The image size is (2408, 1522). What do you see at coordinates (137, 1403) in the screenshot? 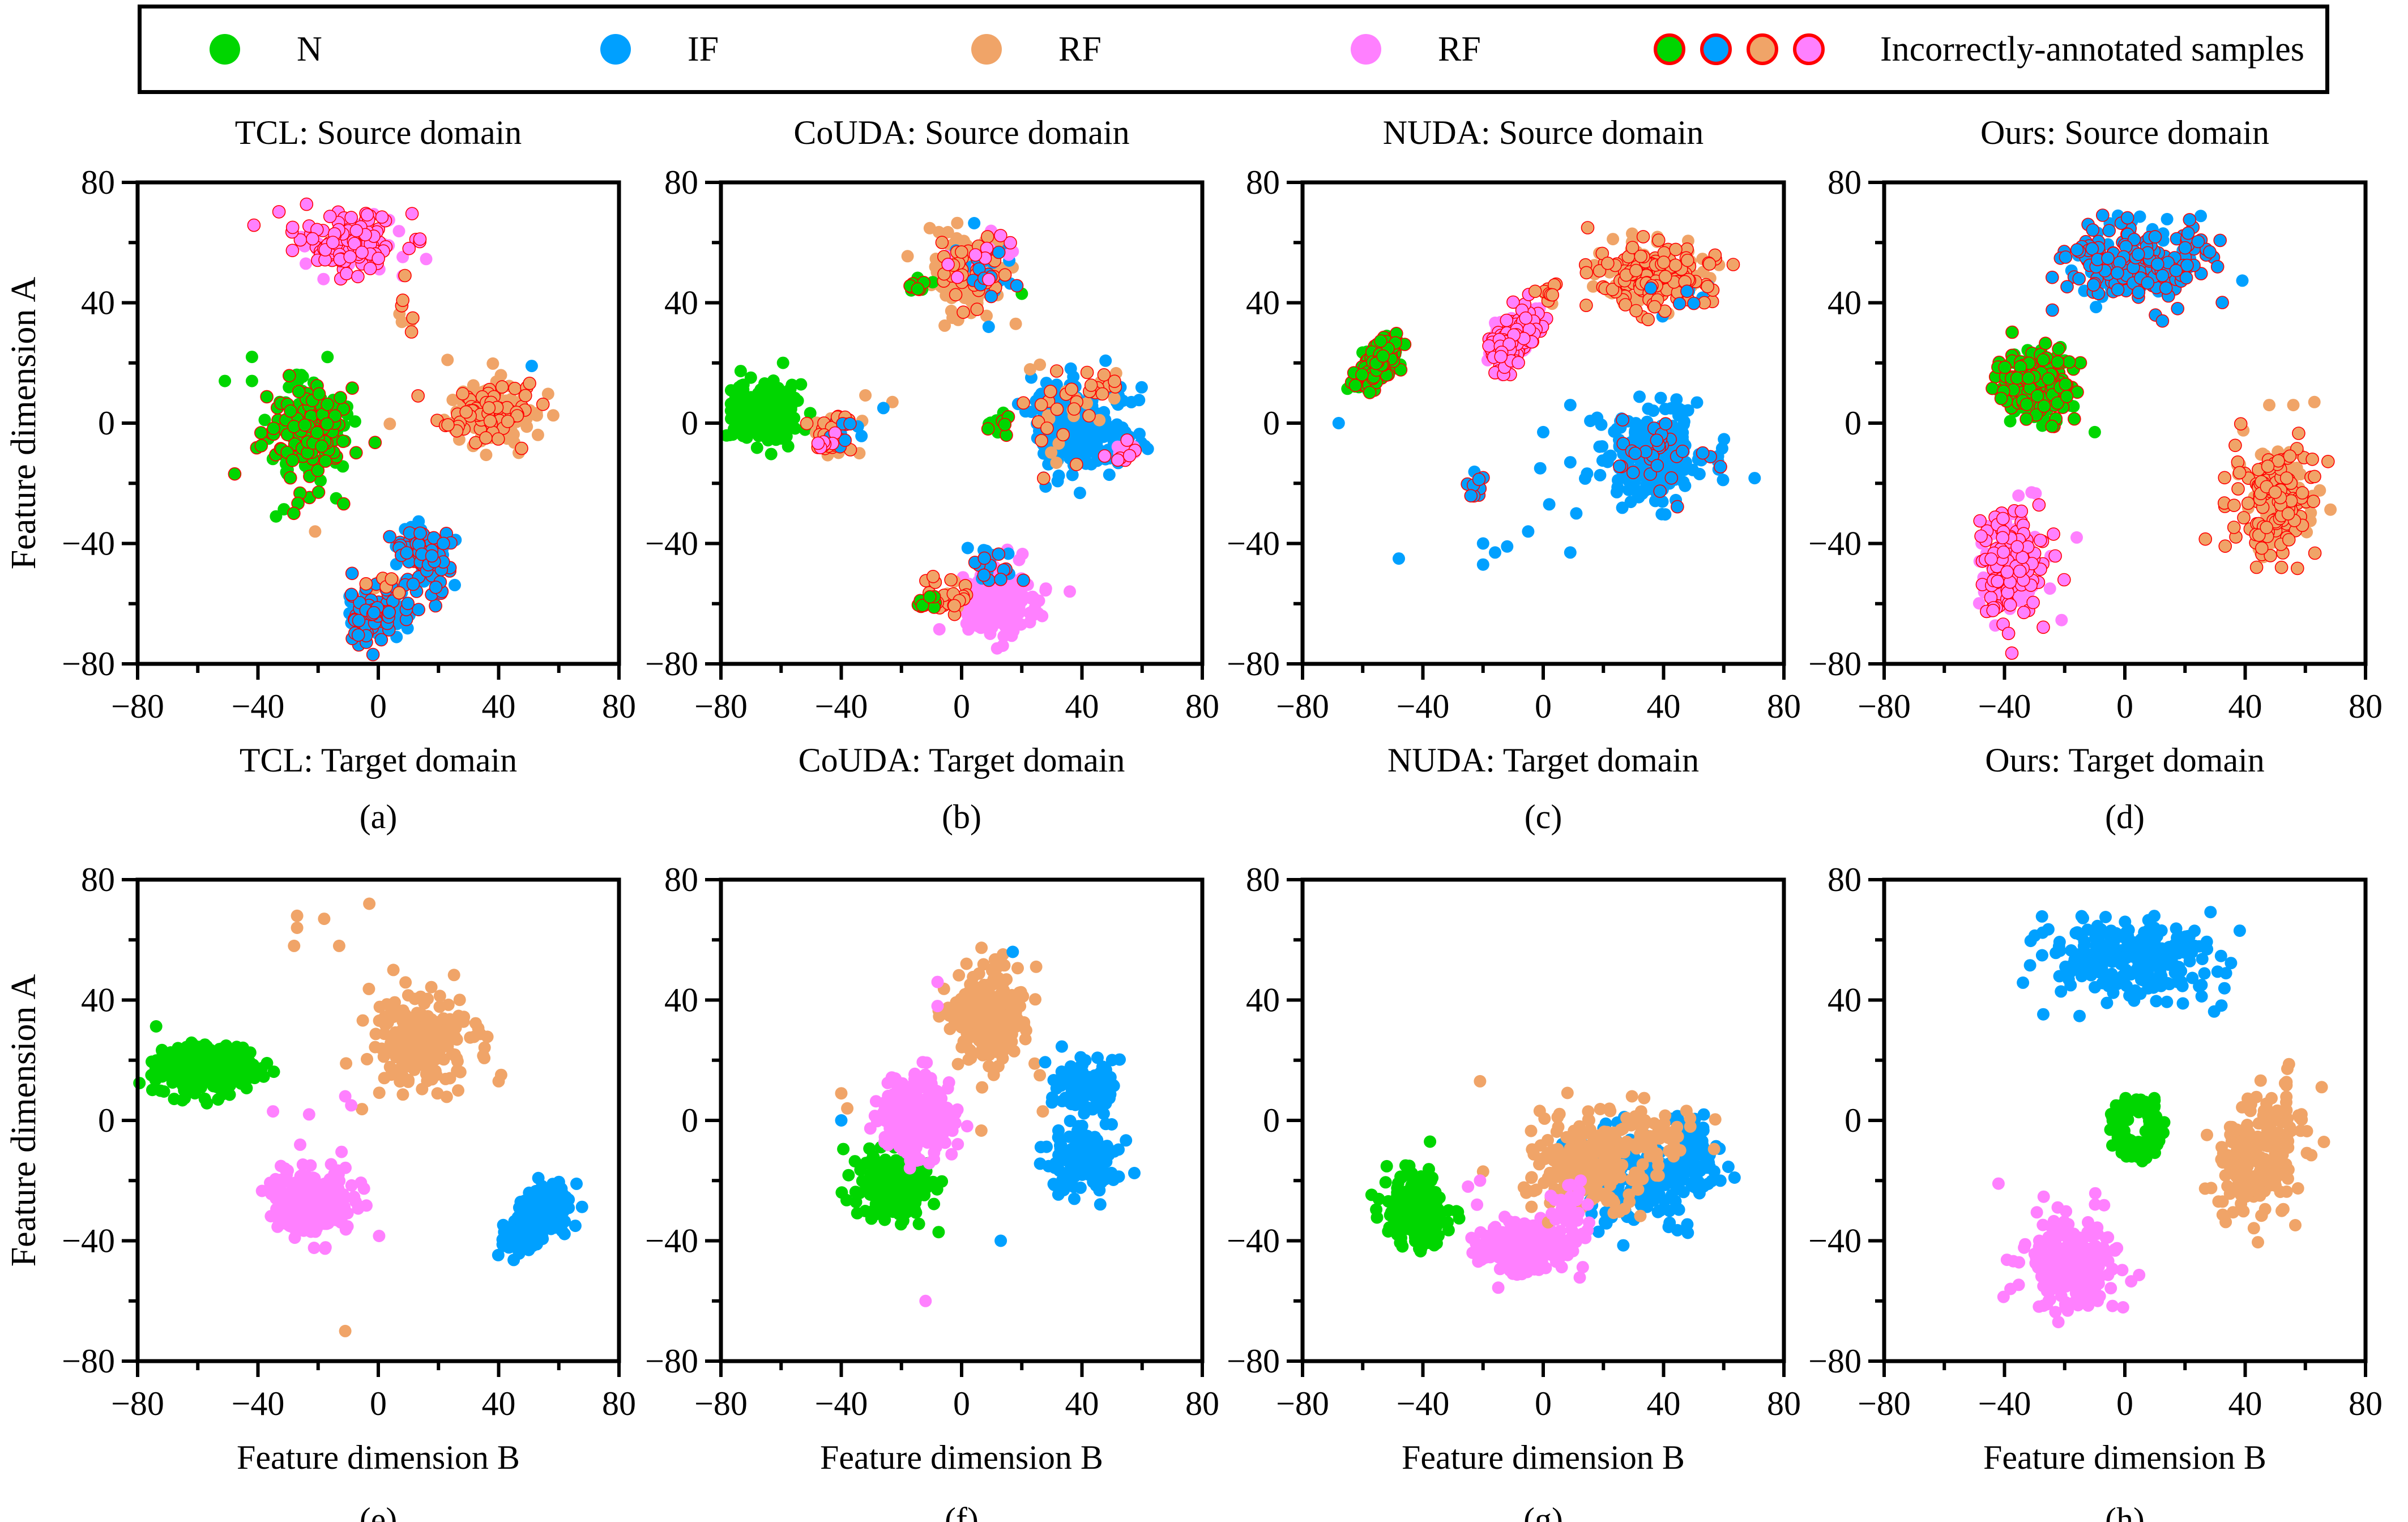
I see `x-tick-label: −80` at bounding box center [137, 1403].